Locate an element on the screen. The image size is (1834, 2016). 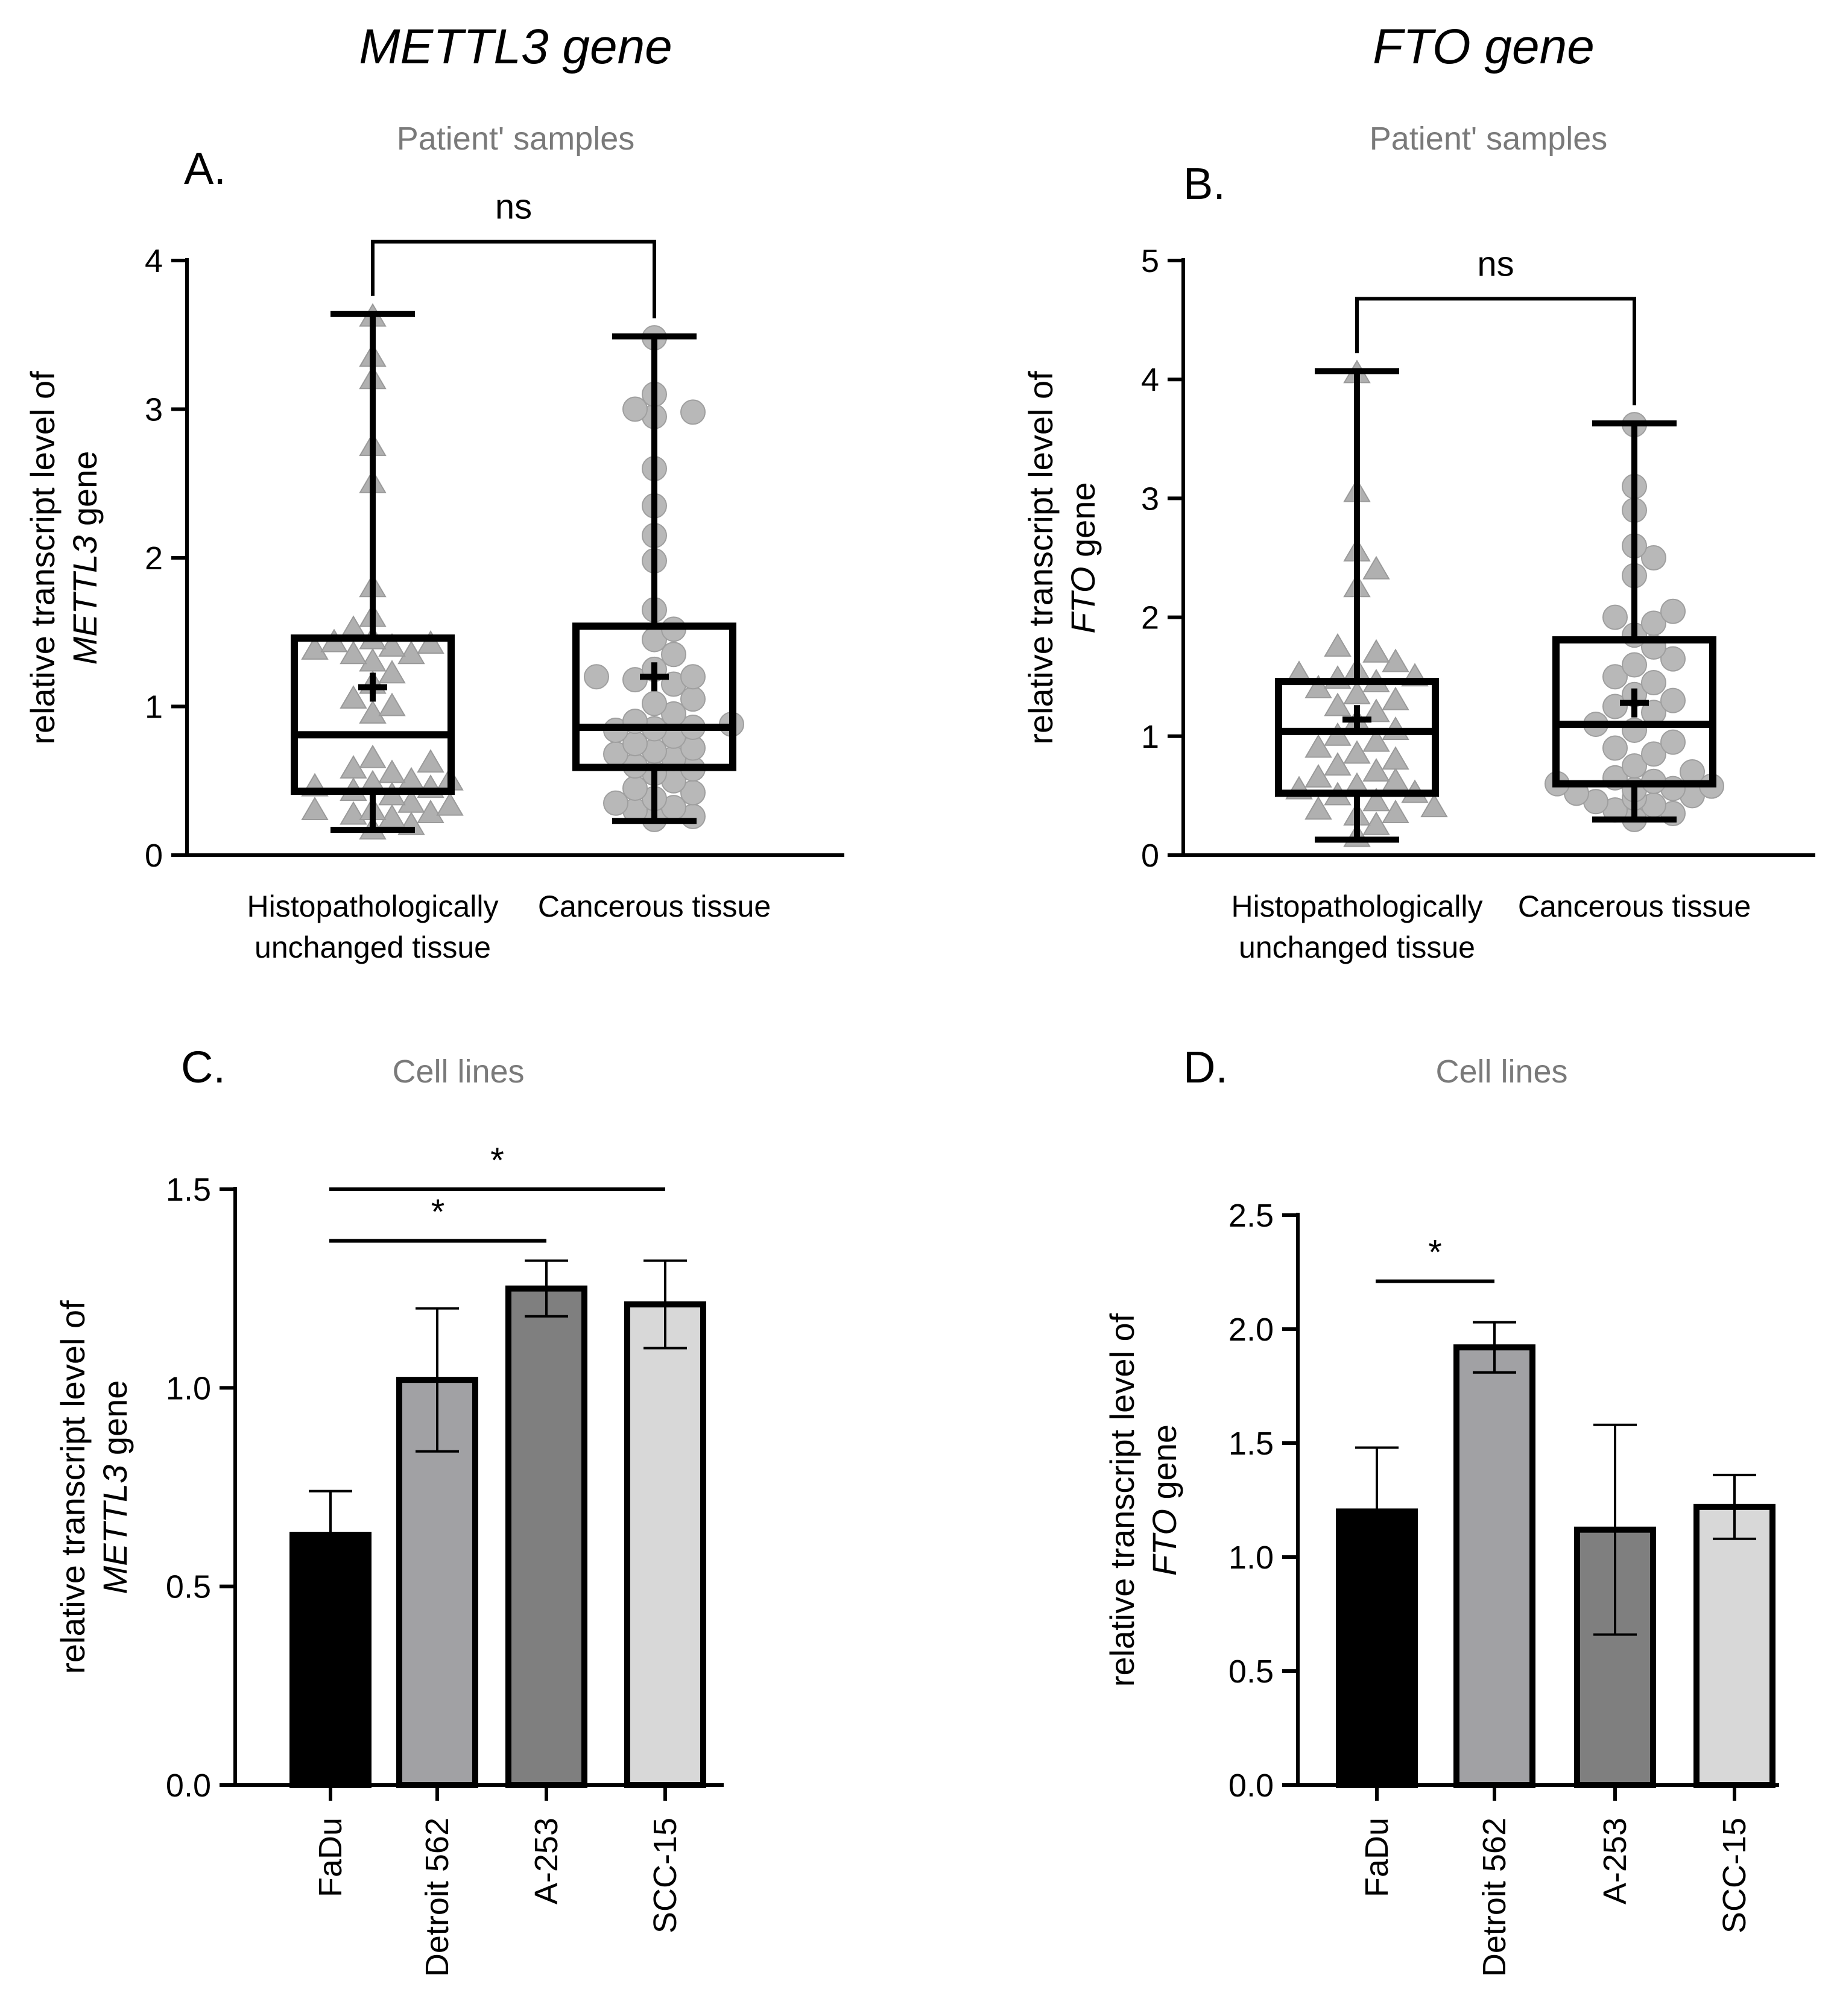
x-category-label: Detroit 562 is located at coordinates (437, 1897).